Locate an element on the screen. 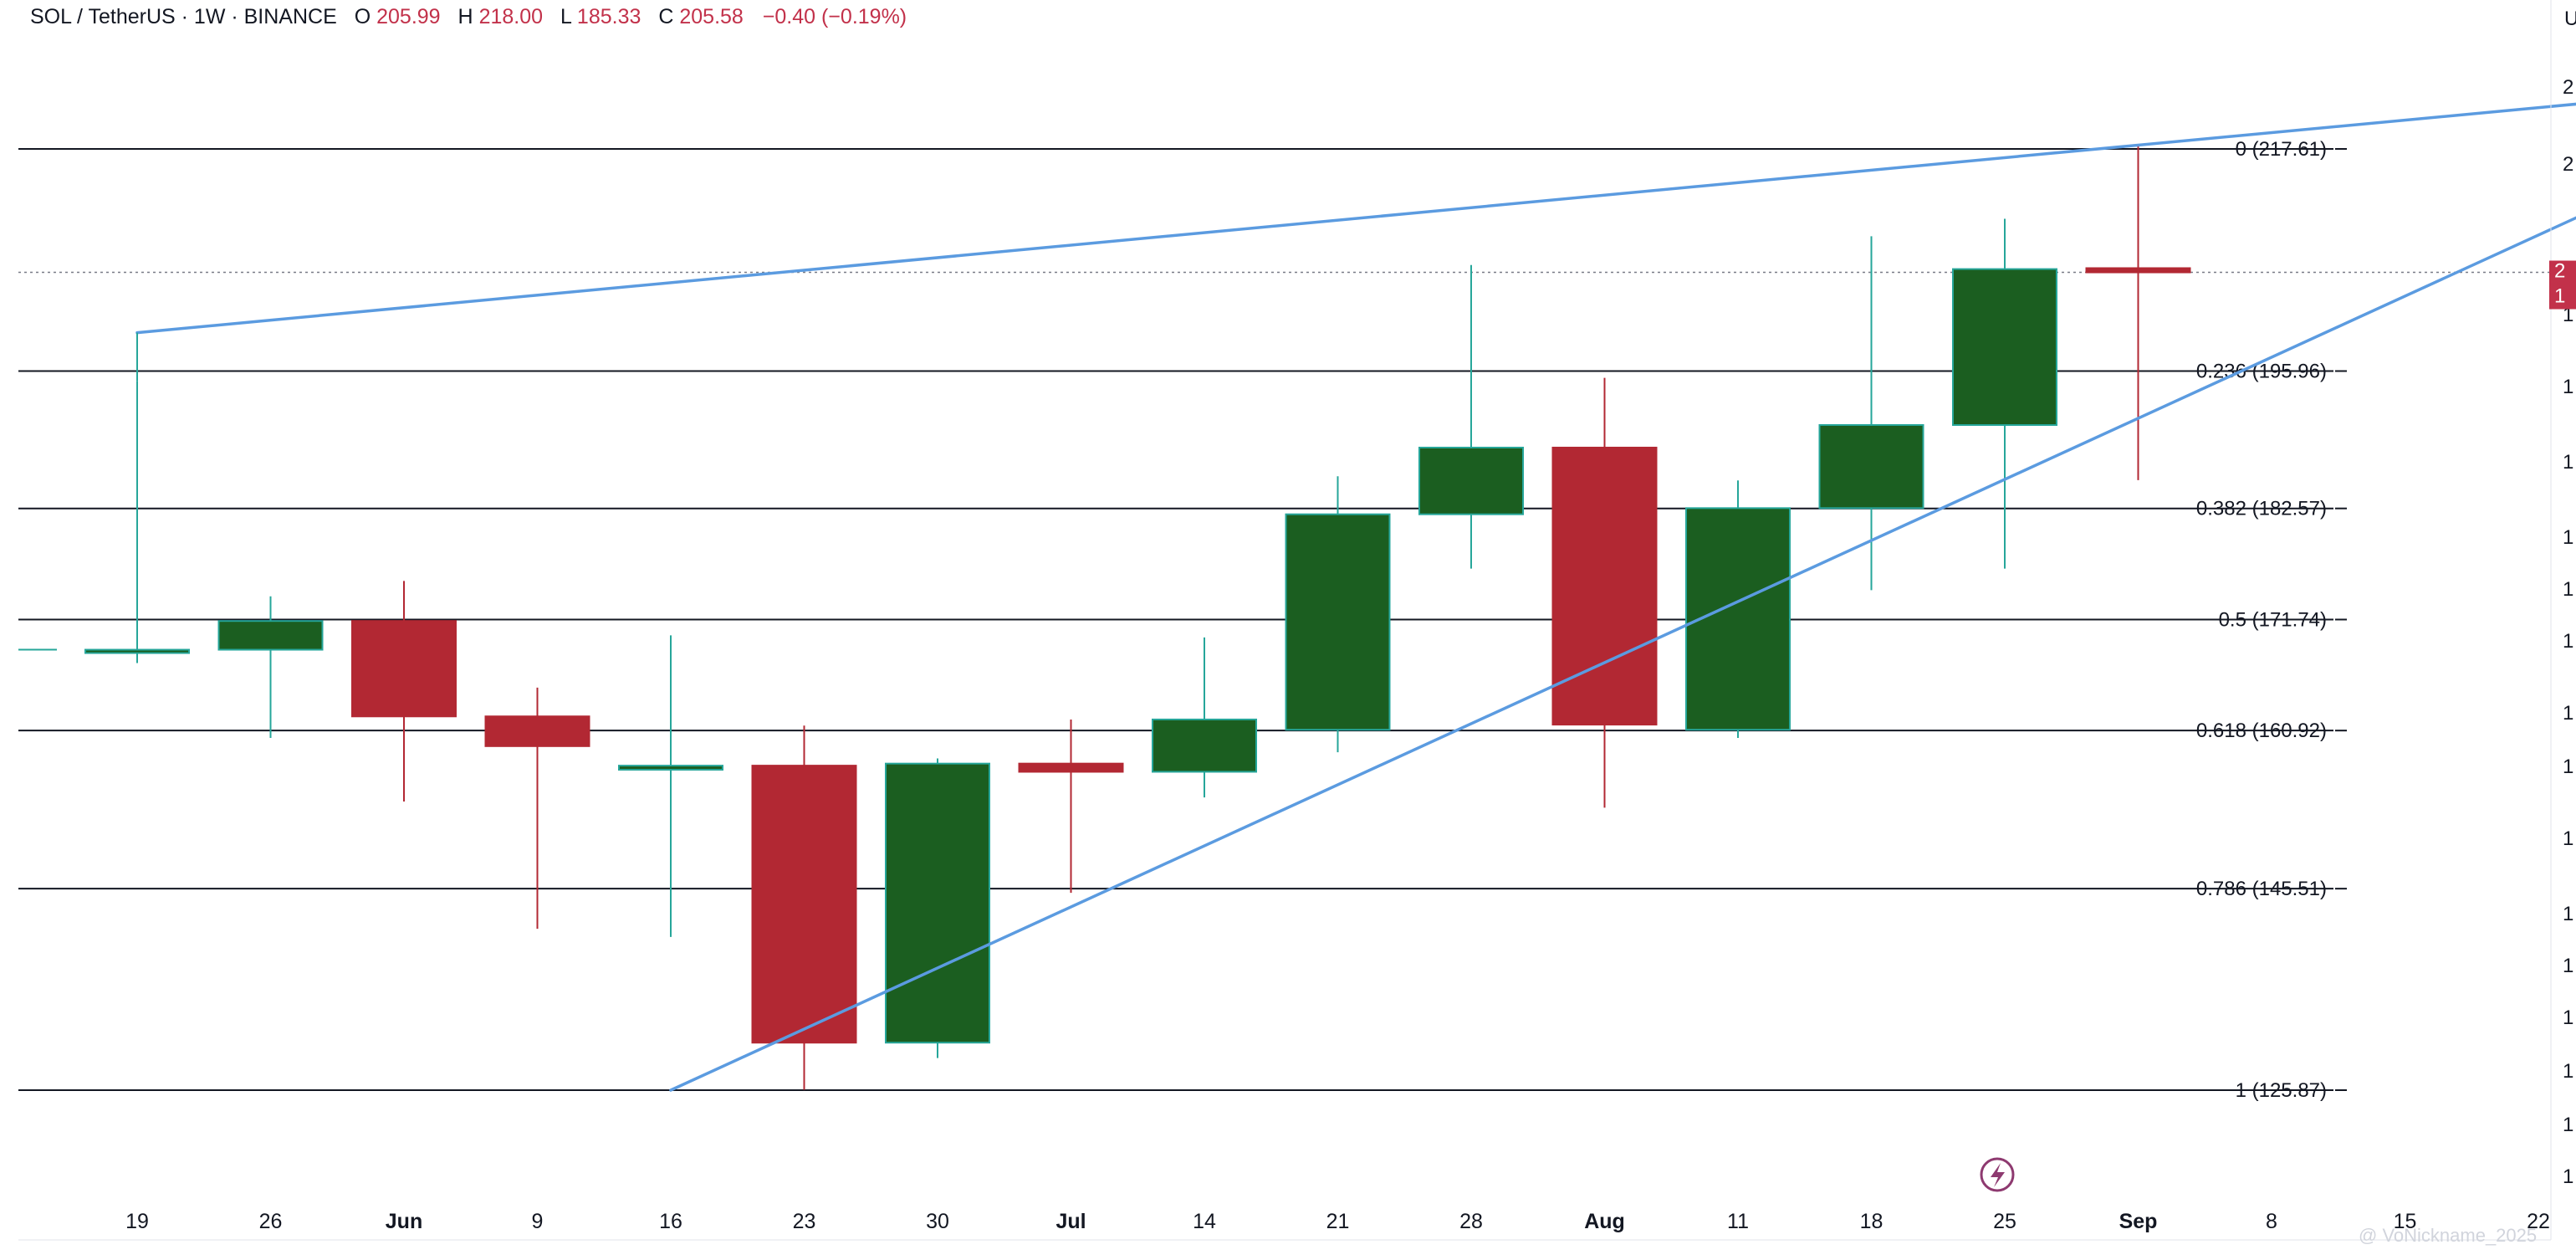  price-axis-tick-7: 1 is located at coordinates (2568, 589).